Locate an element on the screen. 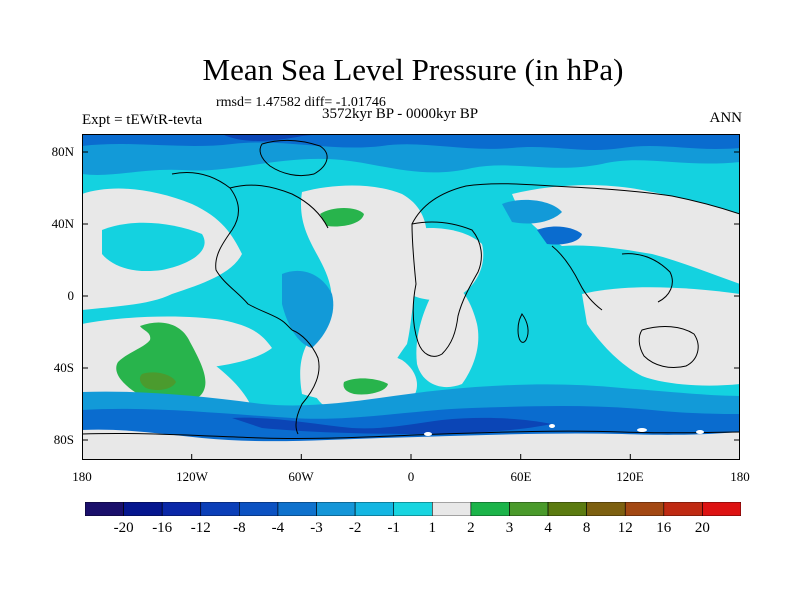  south-pacific-dark-green is located at coordinates (157, 381).